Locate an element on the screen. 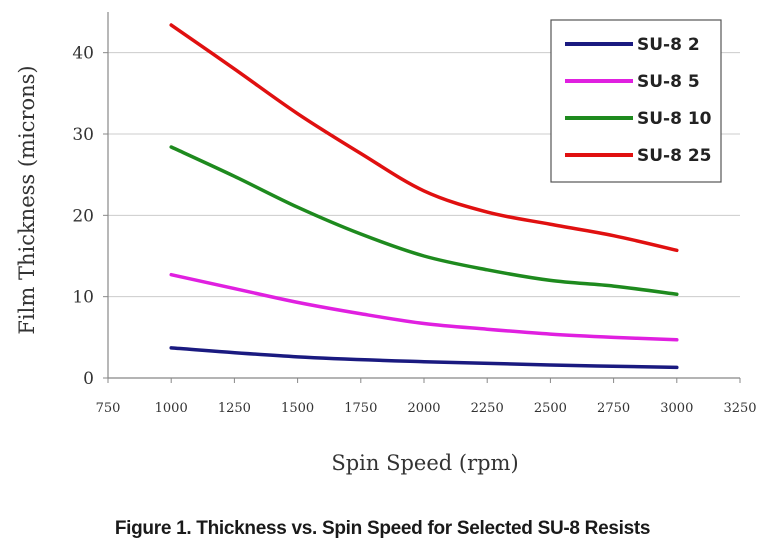 Image resolution: width=765 pixels, height=557 pixels. y-tick-label: 40 is located at coordinates (83, 54).